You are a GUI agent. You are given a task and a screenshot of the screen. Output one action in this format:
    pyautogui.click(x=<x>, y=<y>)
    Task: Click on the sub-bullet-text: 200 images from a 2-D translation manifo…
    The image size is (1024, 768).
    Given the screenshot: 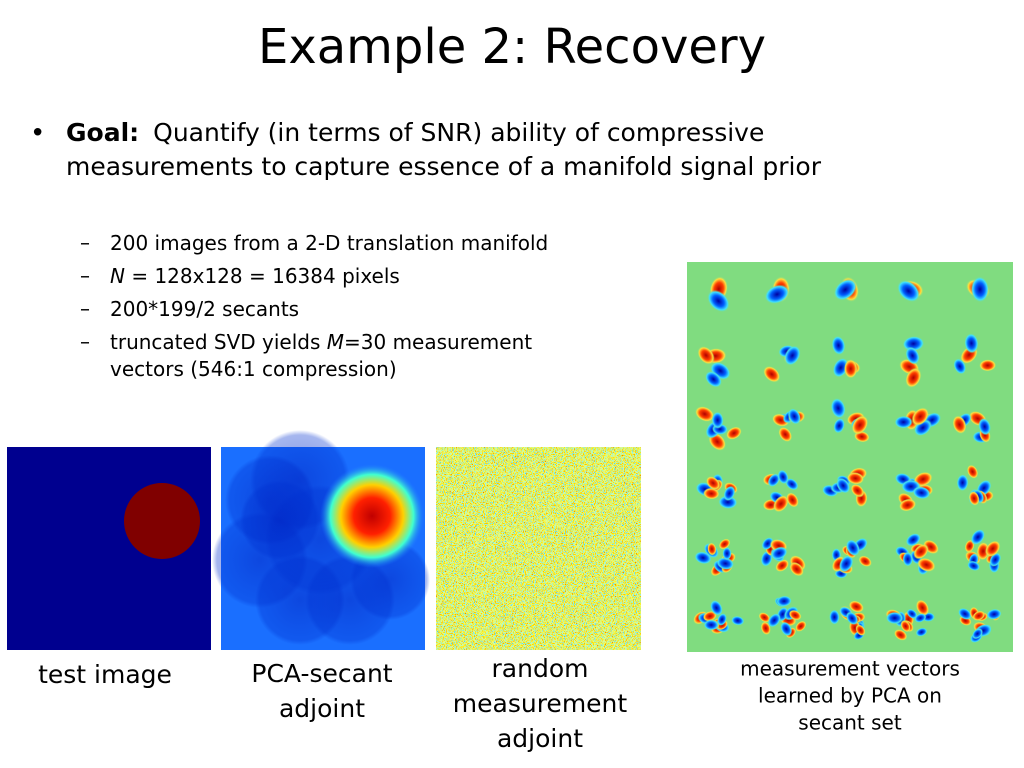 What is the action you would take?
    pyautogui.click(x=329, y=243)
    